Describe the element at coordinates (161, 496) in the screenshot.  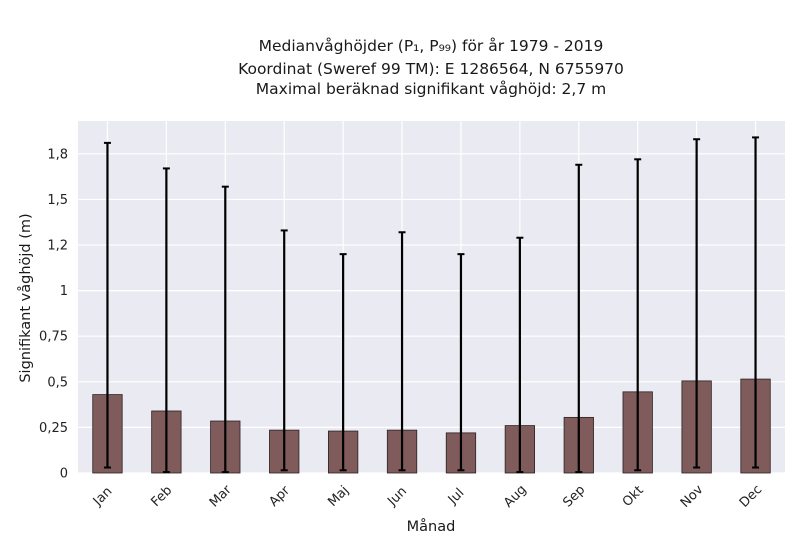
I see `x-tick-label-feb: Feb` at that location.